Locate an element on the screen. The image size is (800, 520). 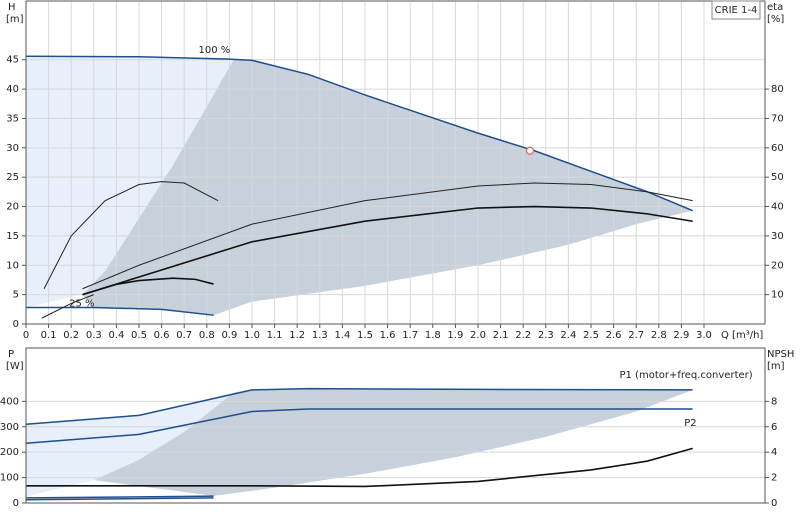
title-box is located at coordinates (736, 10).